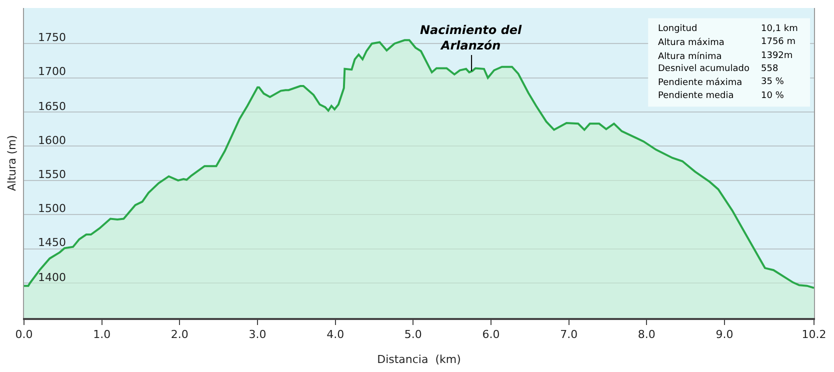 The height and width of the screenshot is (372, 834). What do you see at coordinates (52, 140) in the screenshot?
I see `y-tick-label: 1600` at bounding box center [52, 140].